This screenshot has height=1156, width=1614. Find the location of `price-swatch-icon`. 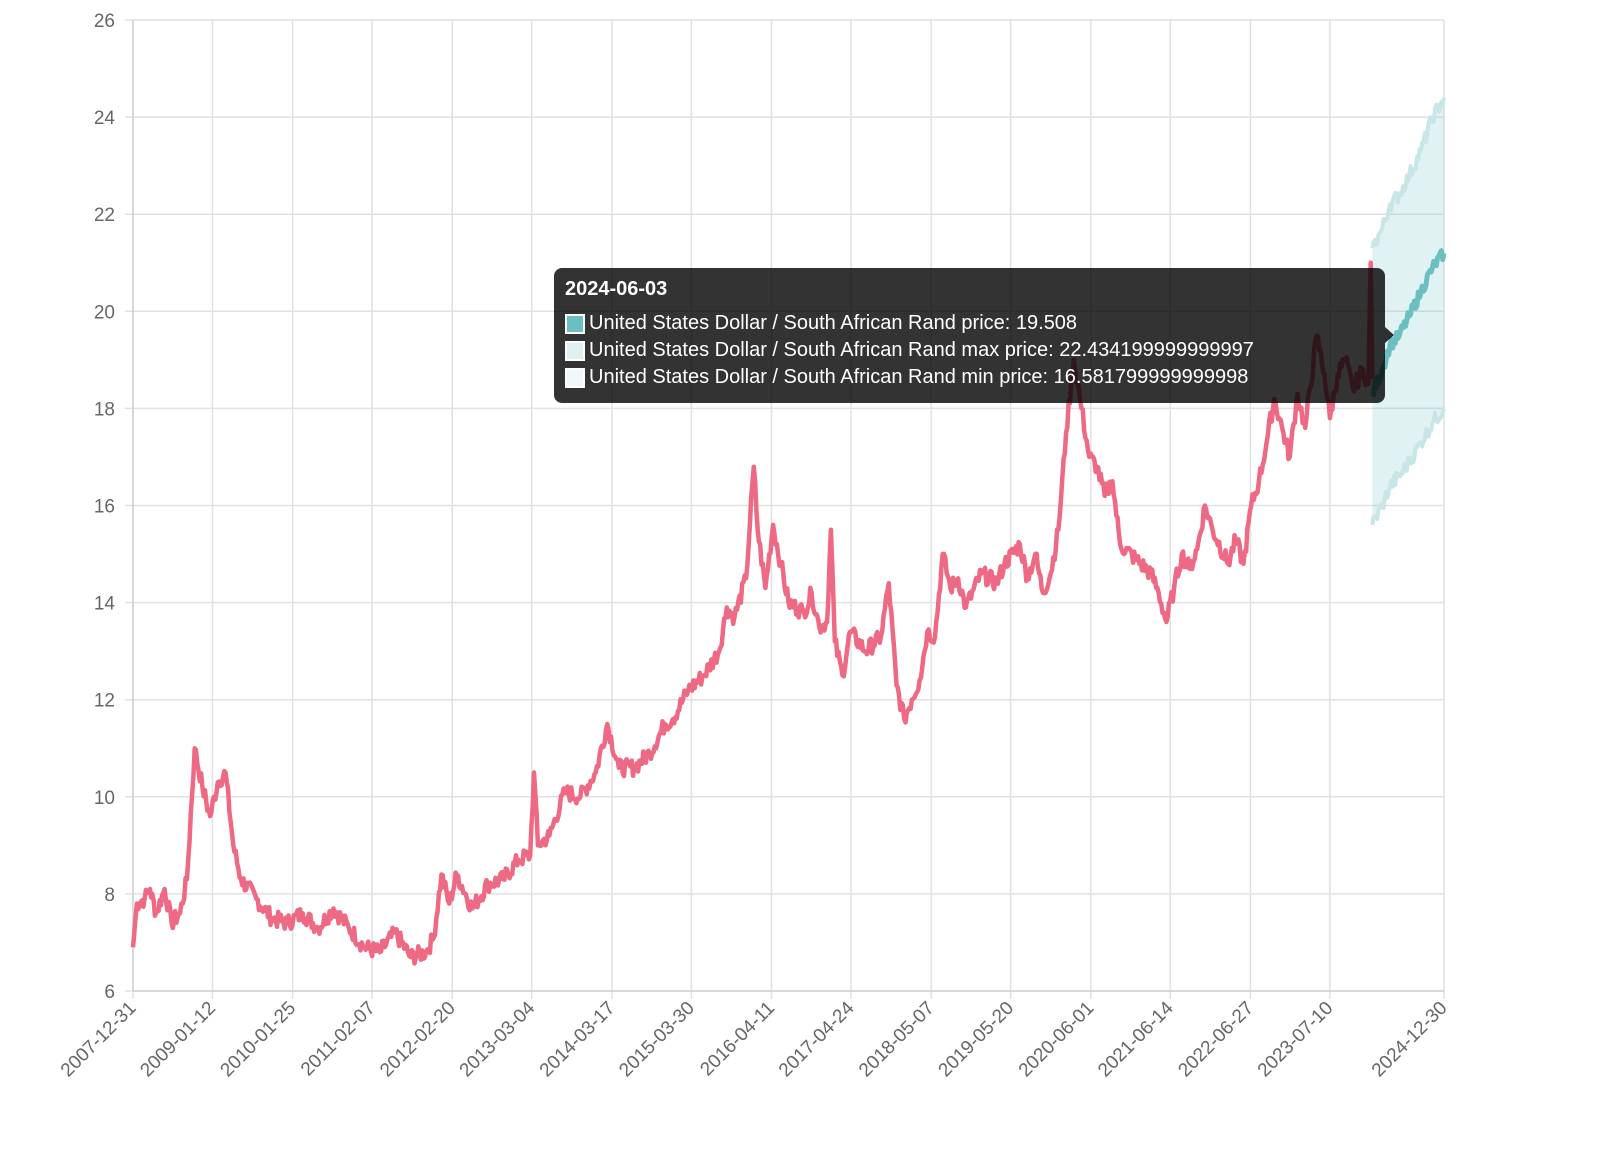

price-swatch-icon is located at coordinates (575, 323).